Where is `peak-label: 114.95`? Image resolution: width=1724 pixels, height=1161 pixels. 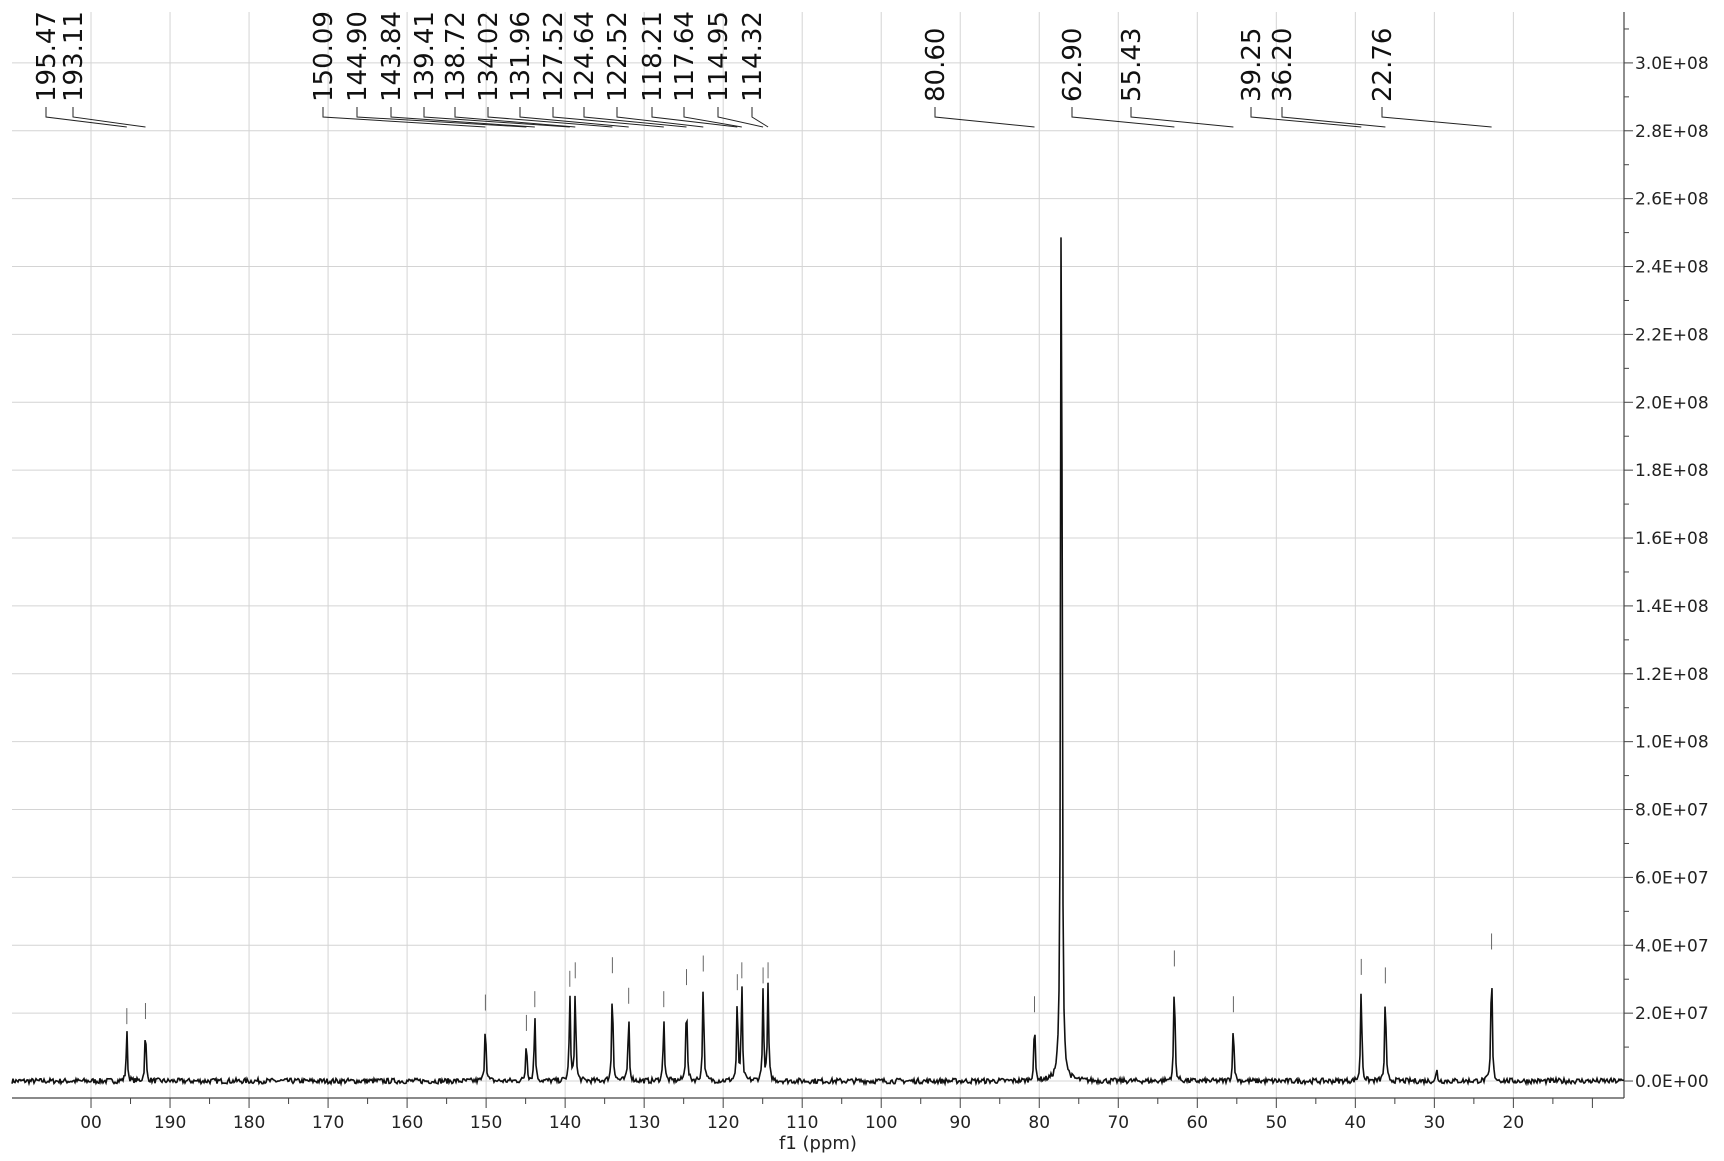 peak-label: 114.95 is located at coordinates (719, 56).